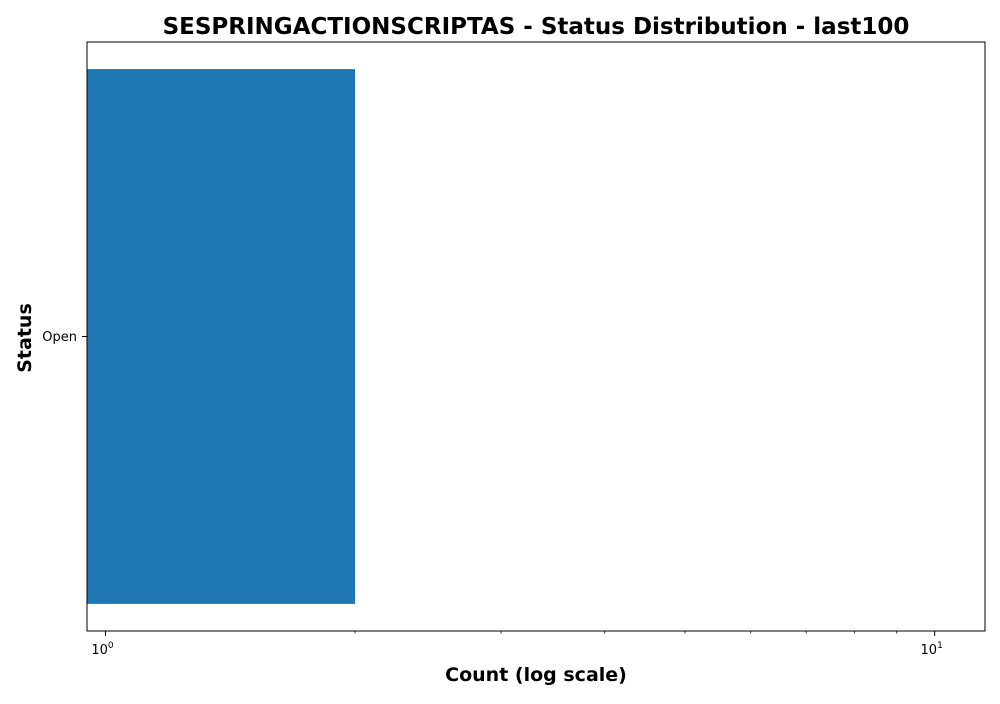 The image size is (1000, 704). I want to click on x-tick-label: 10⁰, so click(102, 649).